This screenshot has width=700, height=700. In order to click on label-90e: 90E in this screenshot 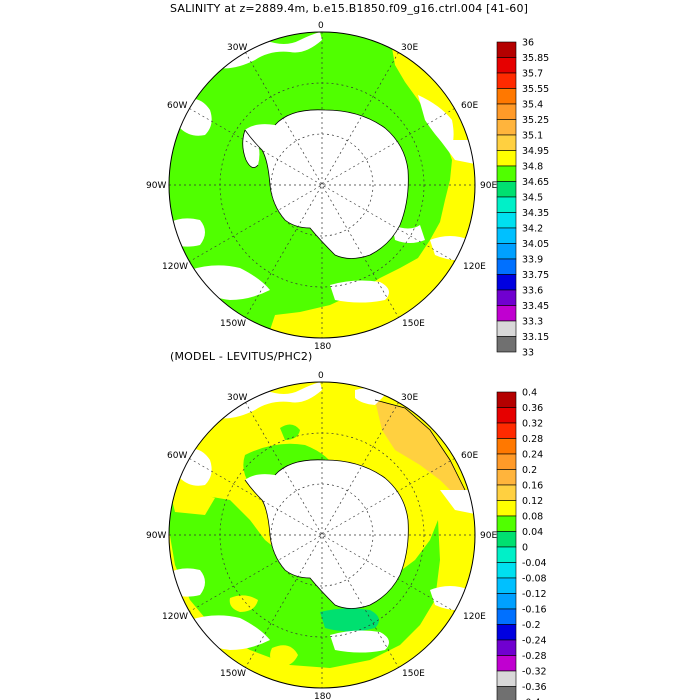, I will do `click(488, 186)`.